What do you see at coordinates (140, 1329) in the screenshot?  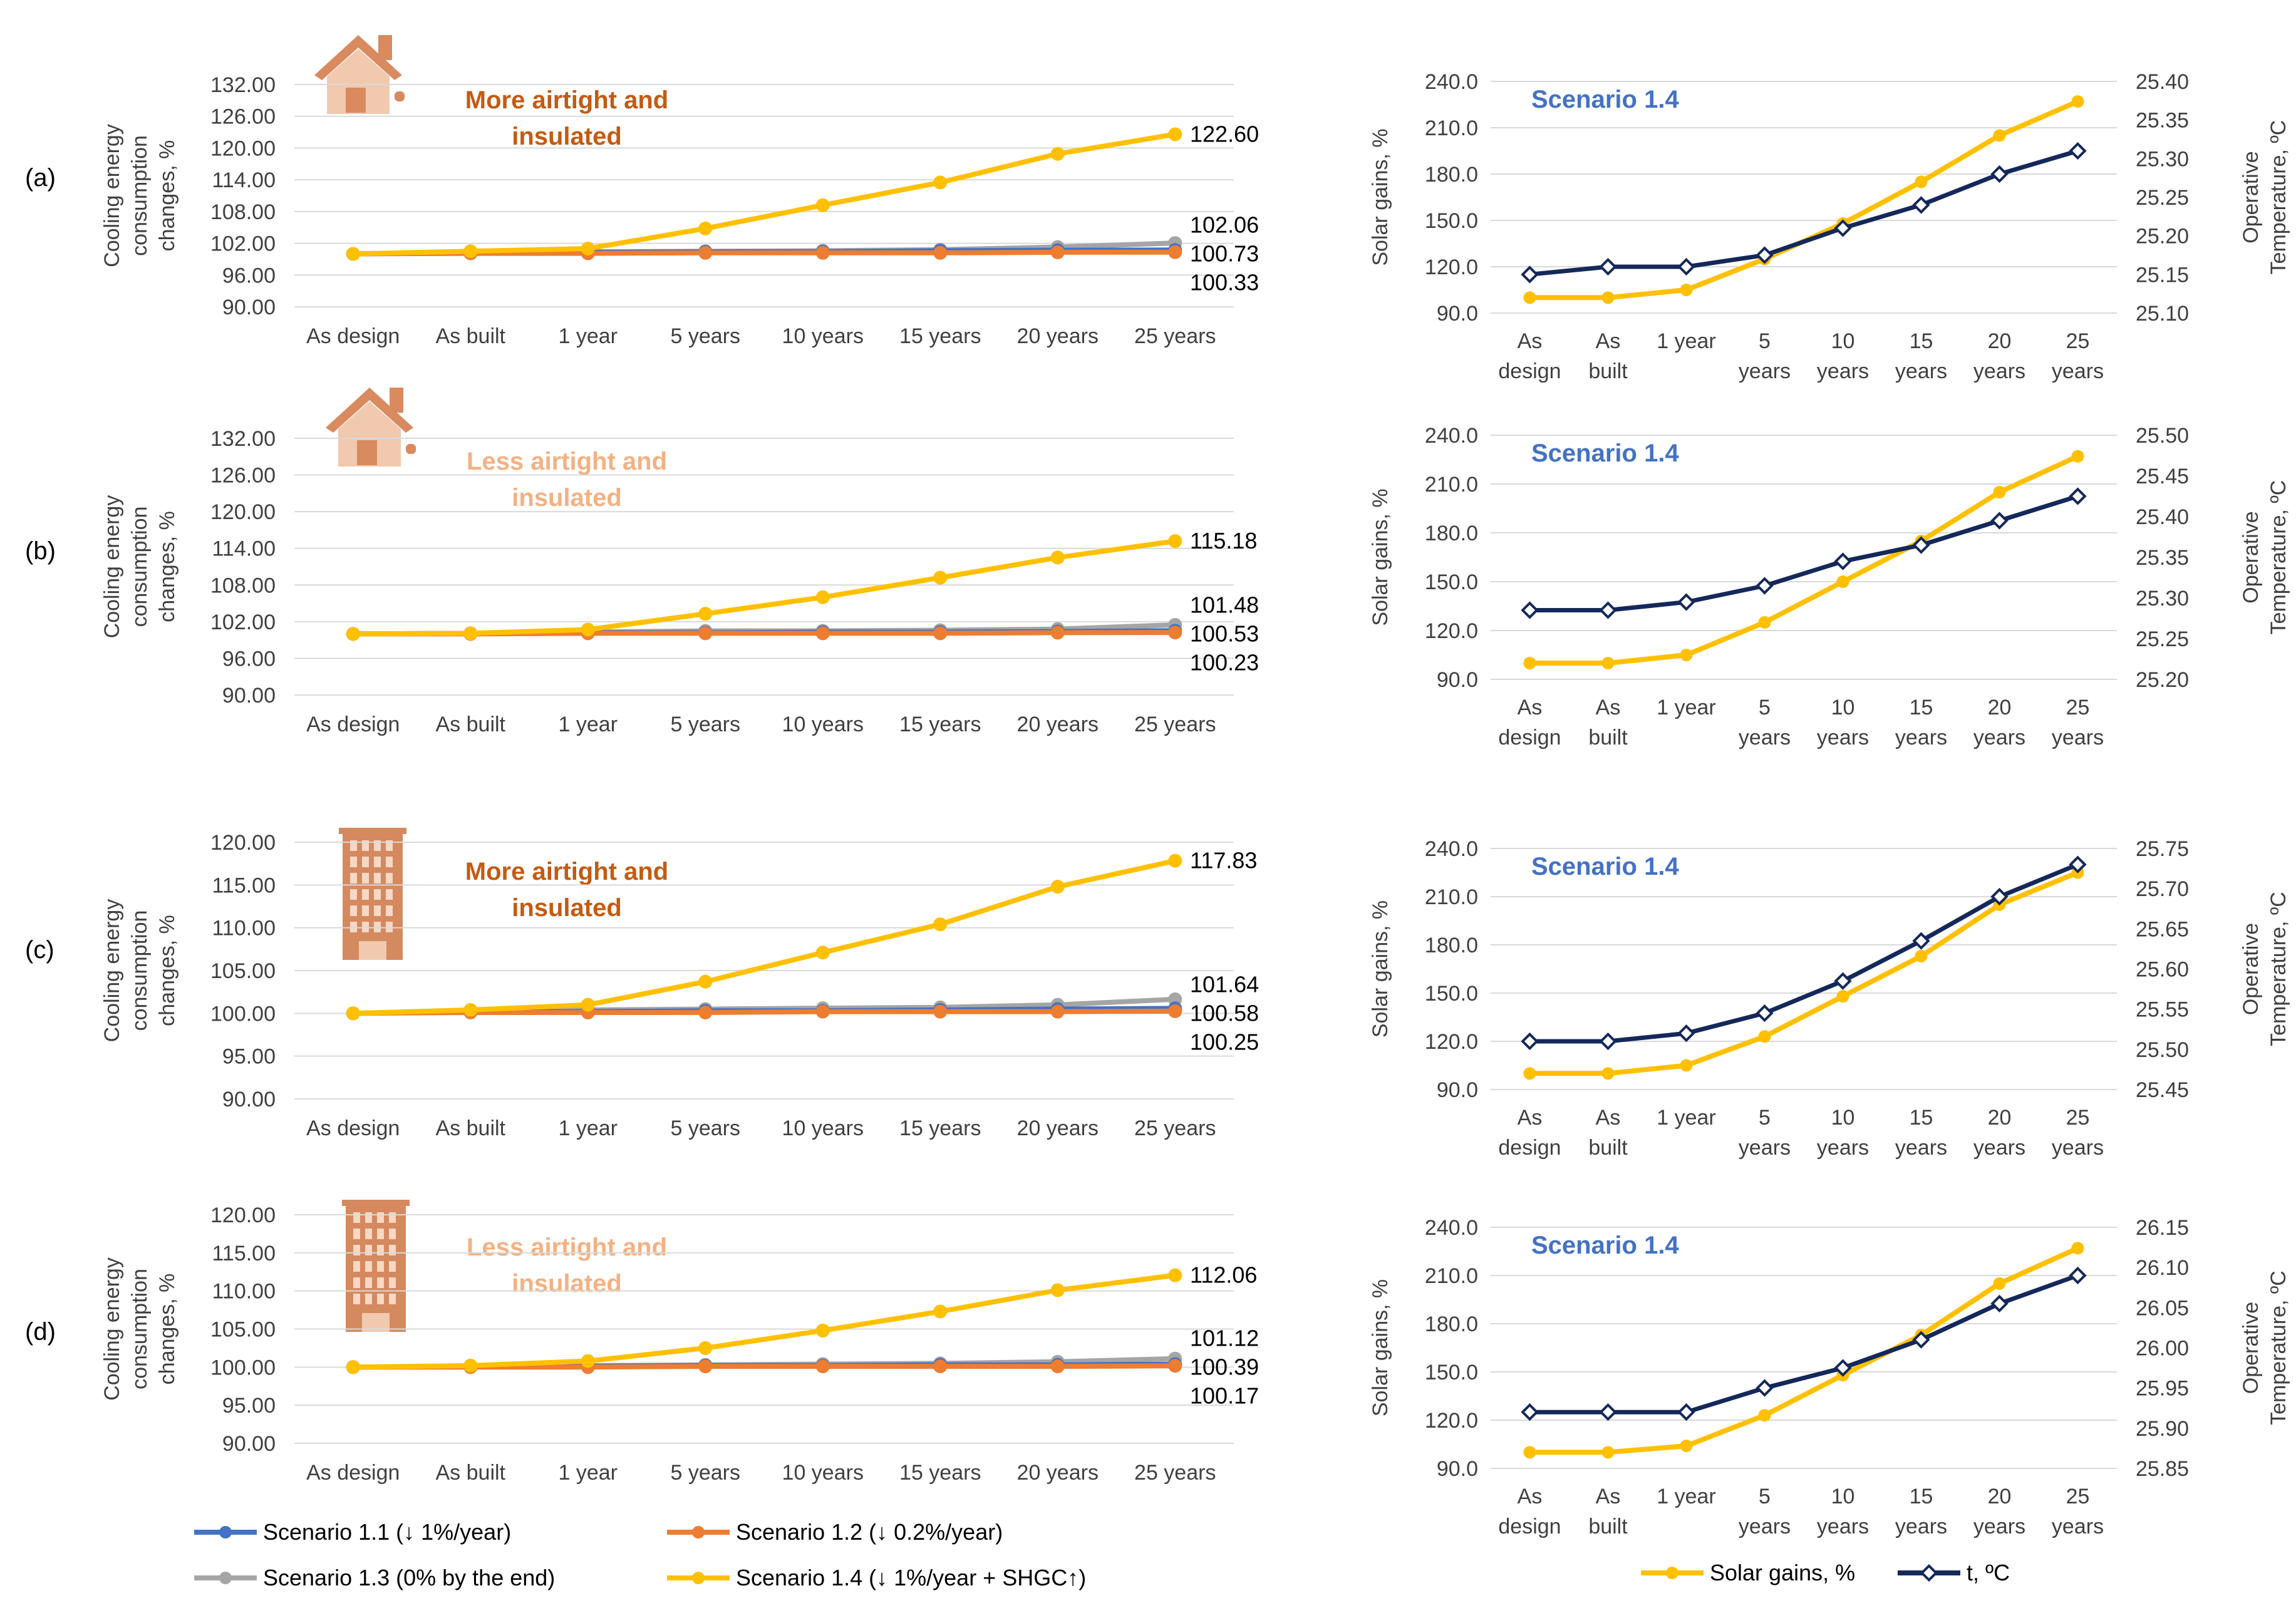 I see `y-axis-title: consumption` at bounding box center [140, 1329].